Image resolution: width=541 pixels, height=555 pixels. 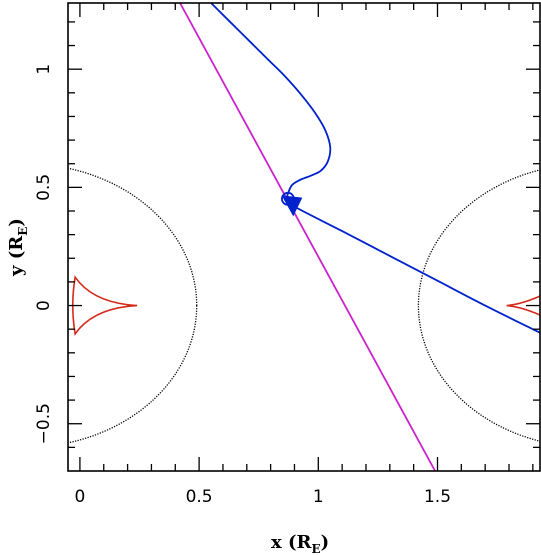 I want to click on critical-curve-right-lens, so click(x=478, y=305).